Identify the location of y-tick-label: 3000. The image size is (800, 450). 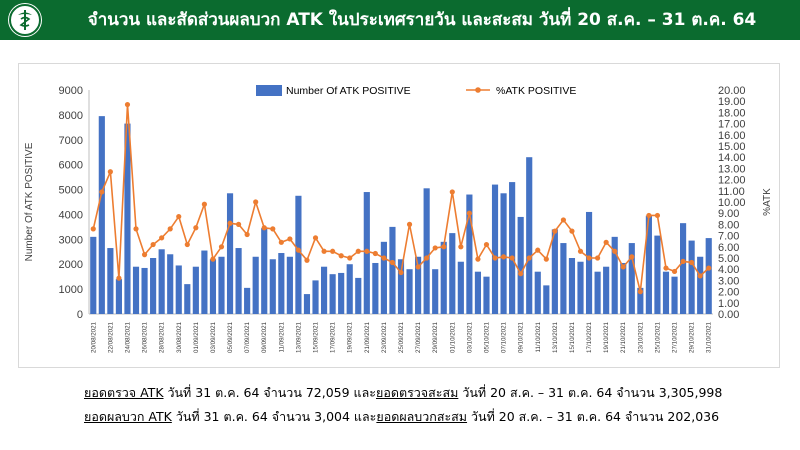
(71, 240).